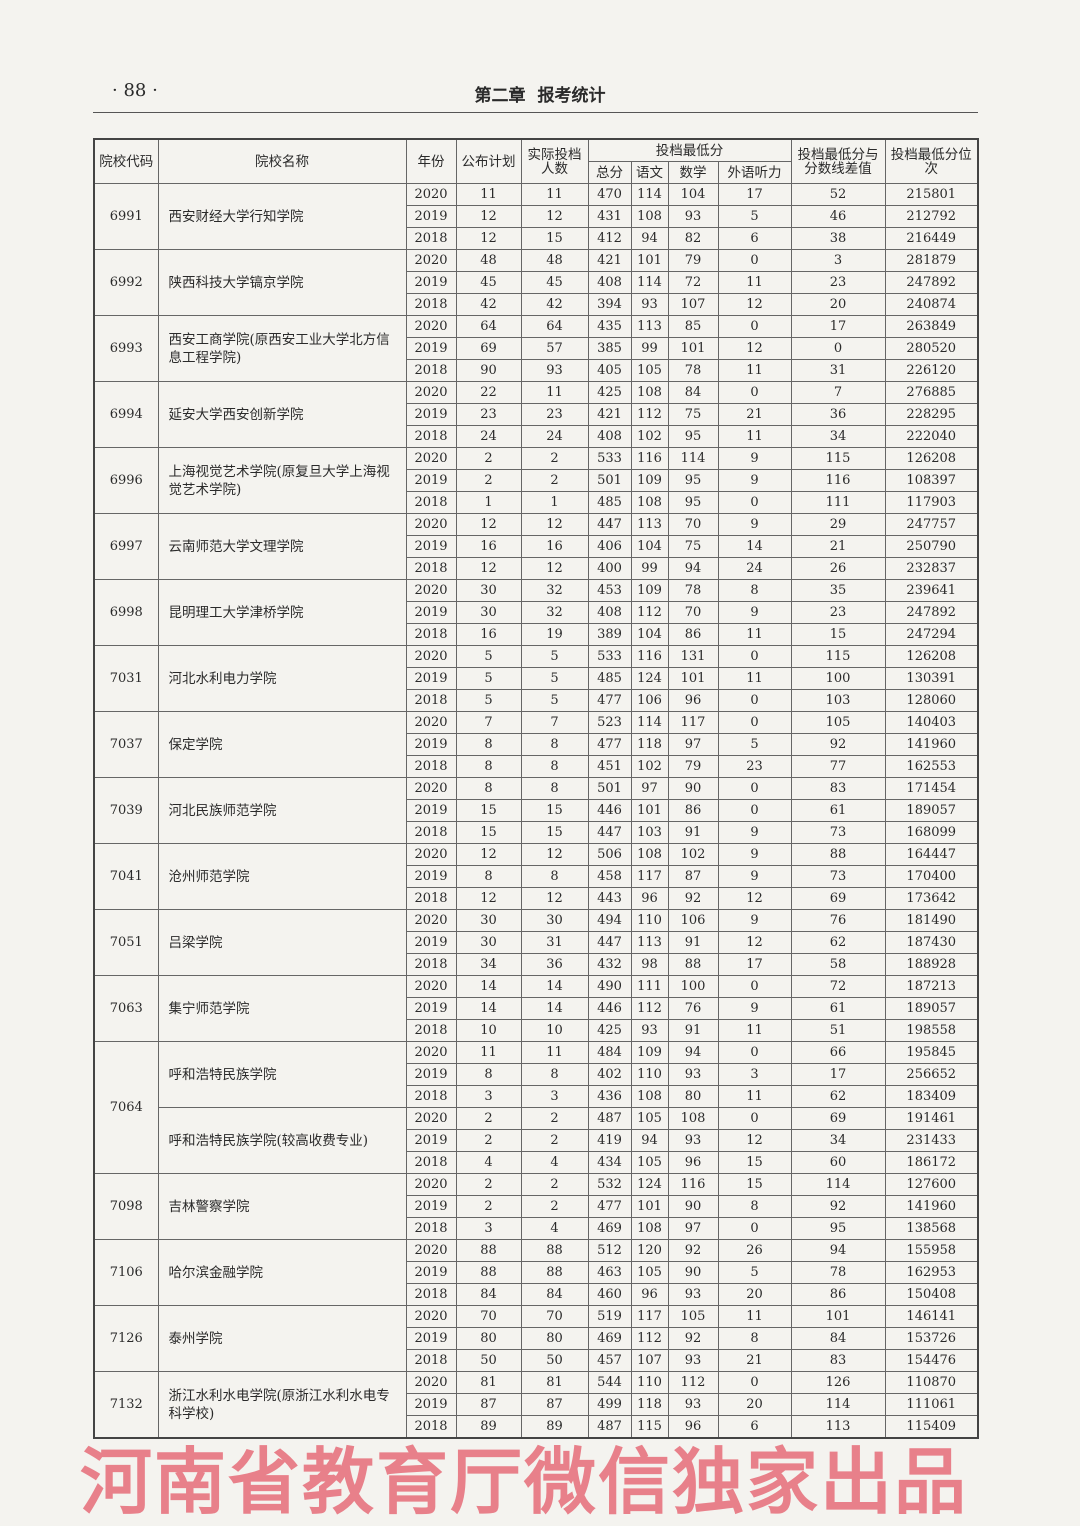 The width and height of the screenshot is (1080, 1526). What do you see at coordinates (536, 1074) in the screenshot?
I see `table-row: 2019 8 8 402 110 93 3 17 256652` at bounding box center [536, 1074].